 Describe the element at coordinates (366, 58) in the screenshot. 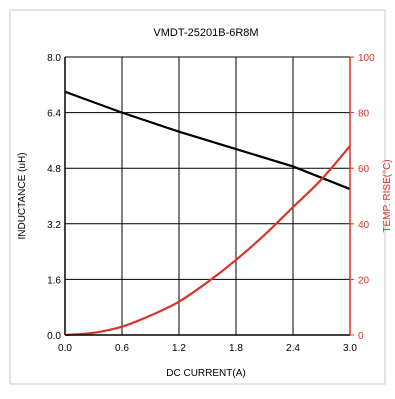

I see `y-right-tick-label: 100` at that location.